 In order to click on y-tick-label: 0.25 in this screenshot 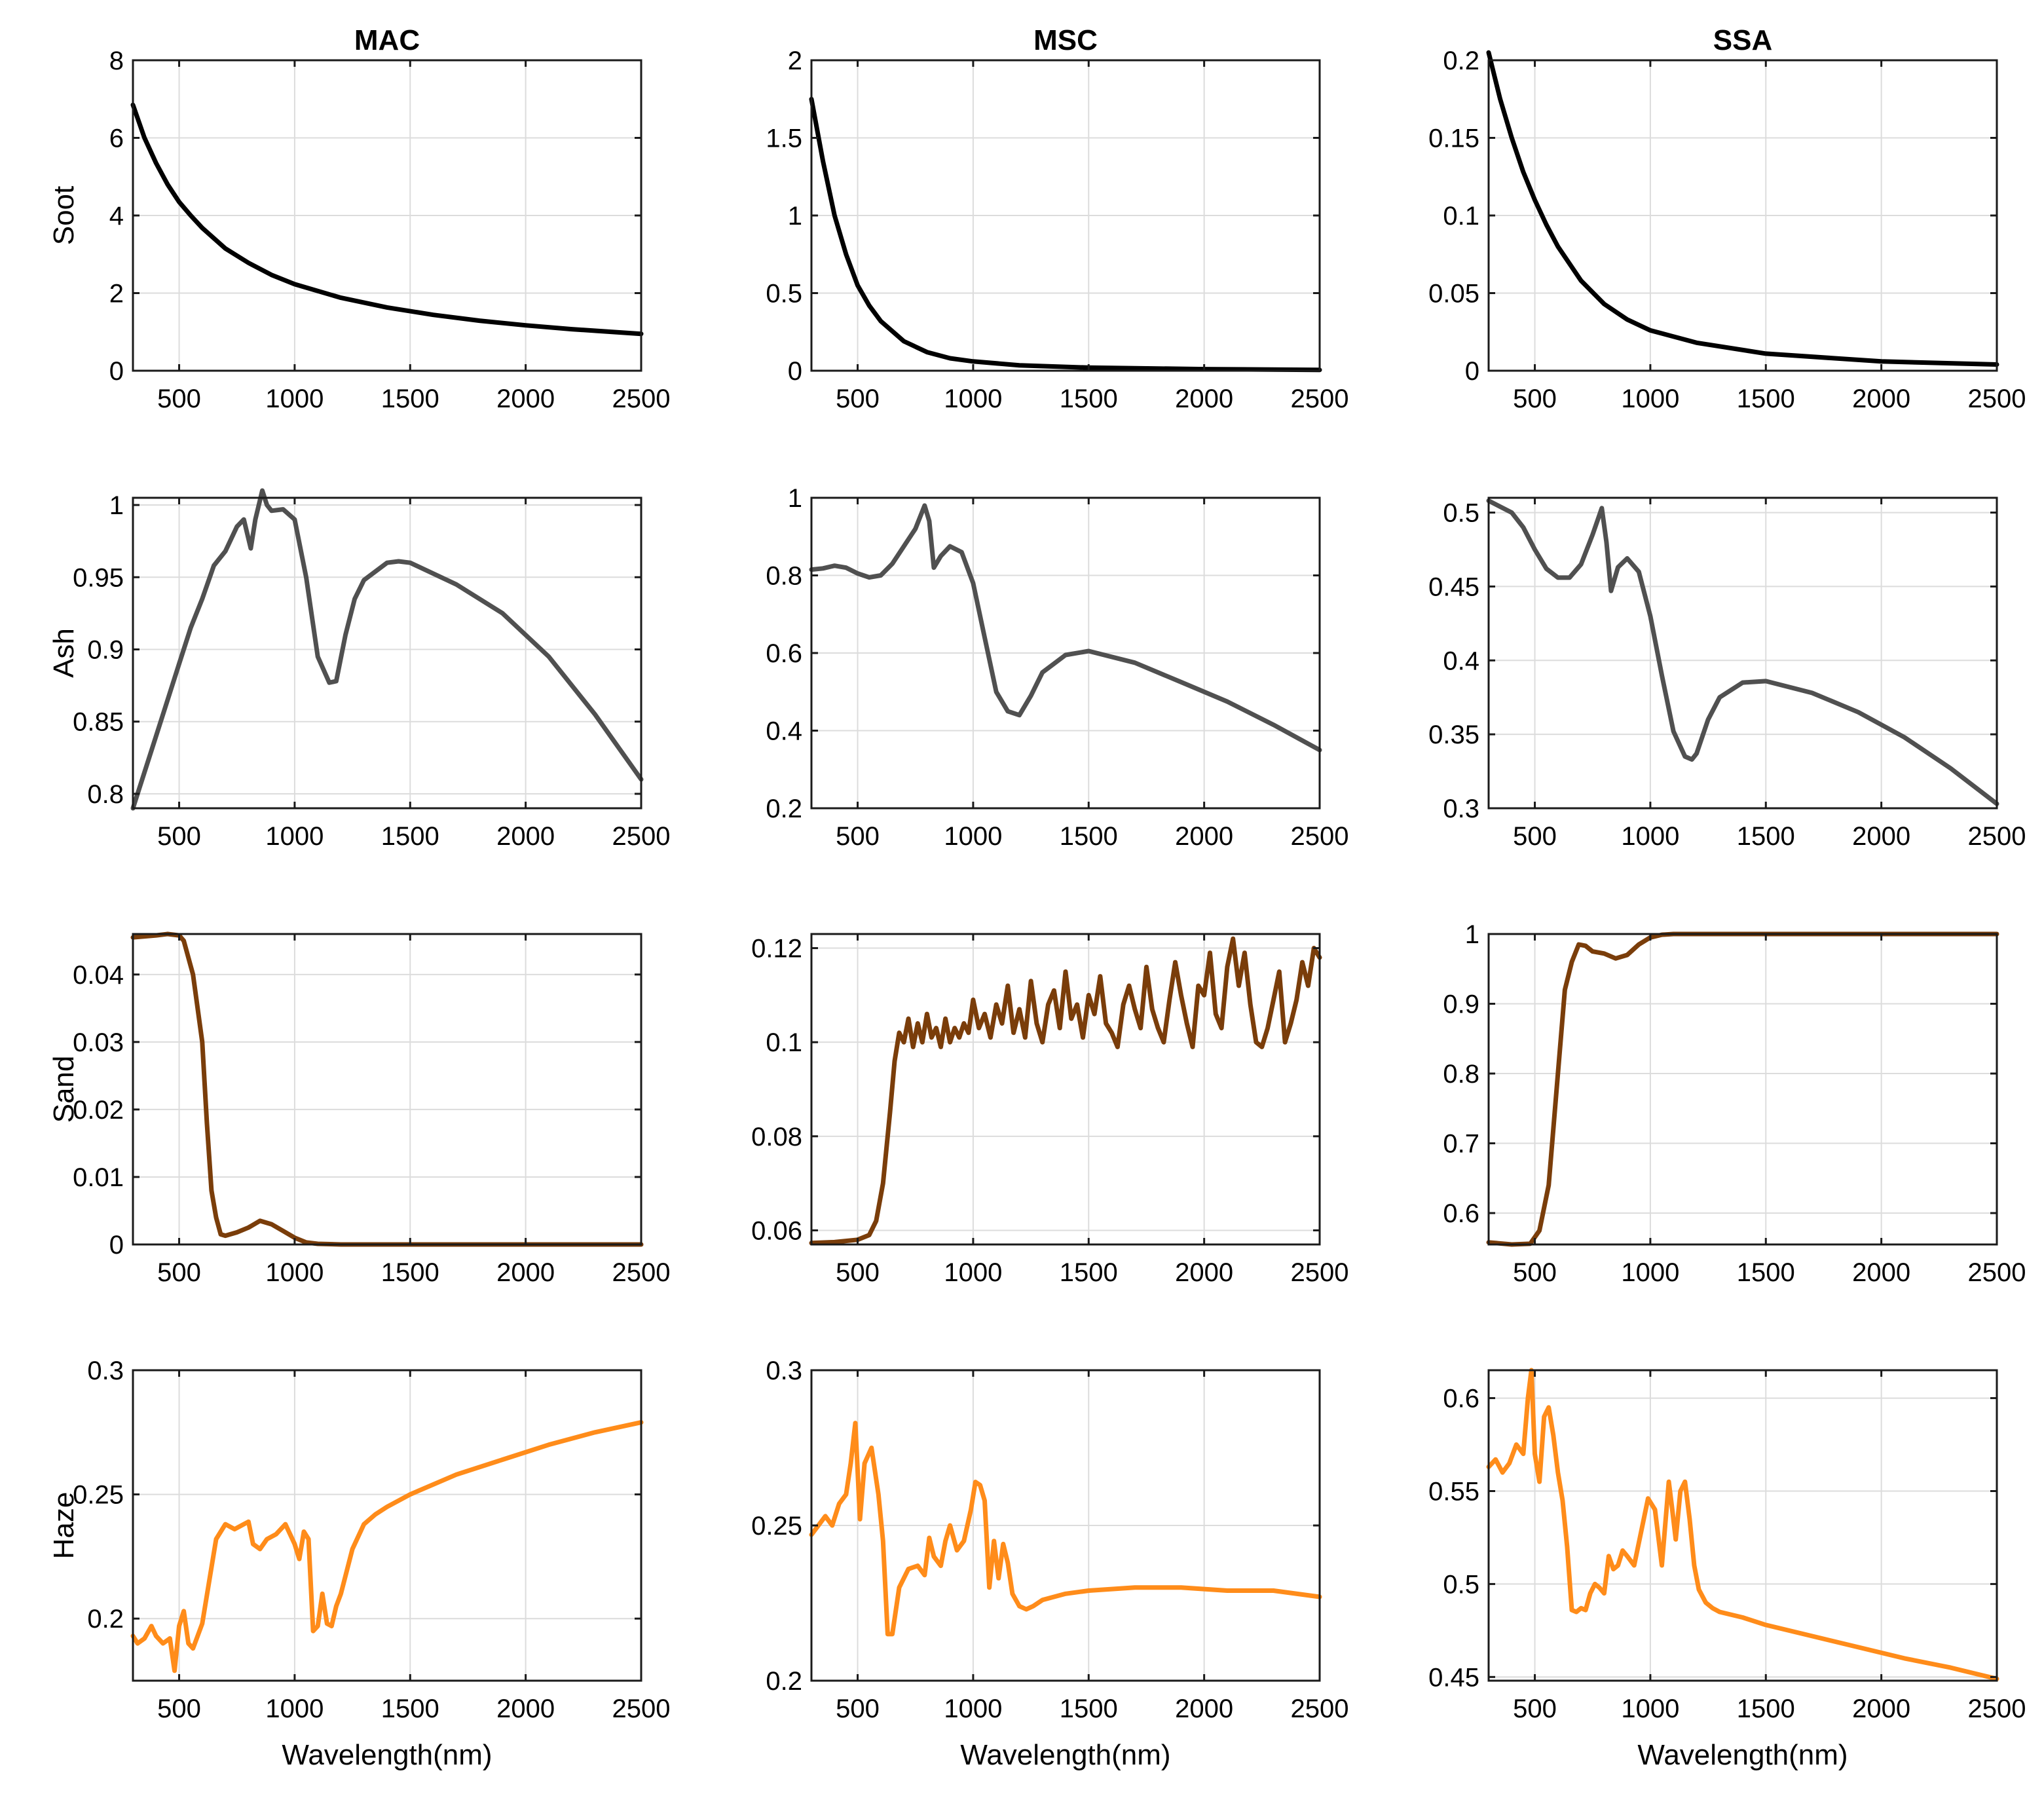, I will do `click(98, 1495)`.